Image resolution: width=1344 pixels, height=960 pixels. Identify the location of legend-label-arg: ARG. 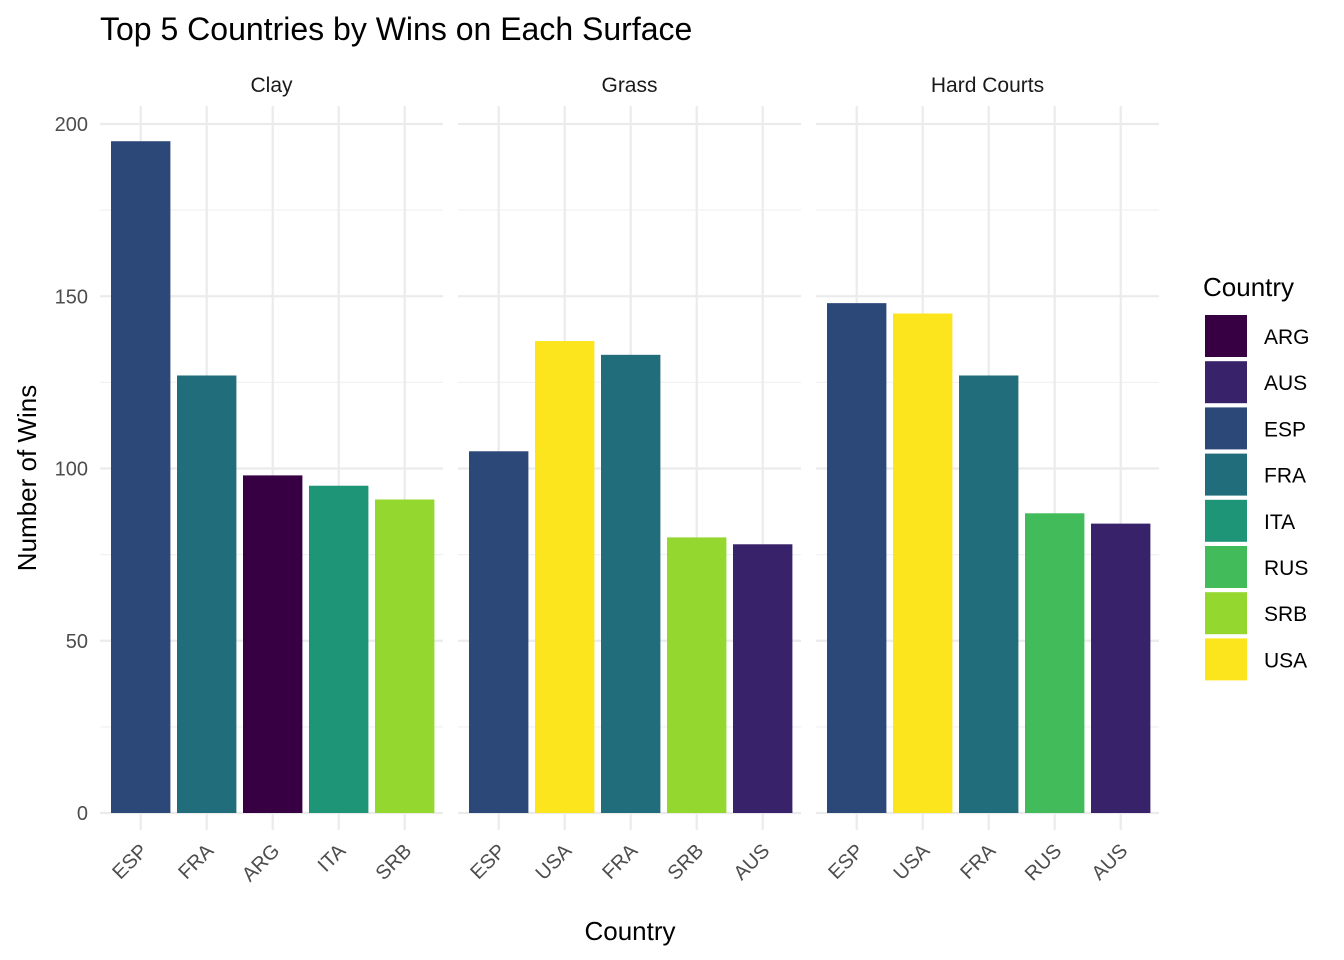
(1287, 337).